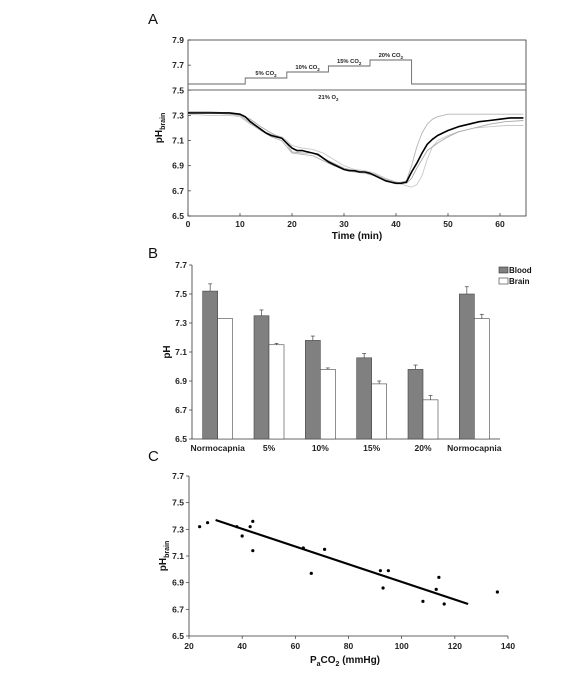 This screenshot has height=685, width=567. What do you see at coordinates (520, 270) in the screenshot?
I see `legend-blood-label: Blood` at bounding box center [520, 270].